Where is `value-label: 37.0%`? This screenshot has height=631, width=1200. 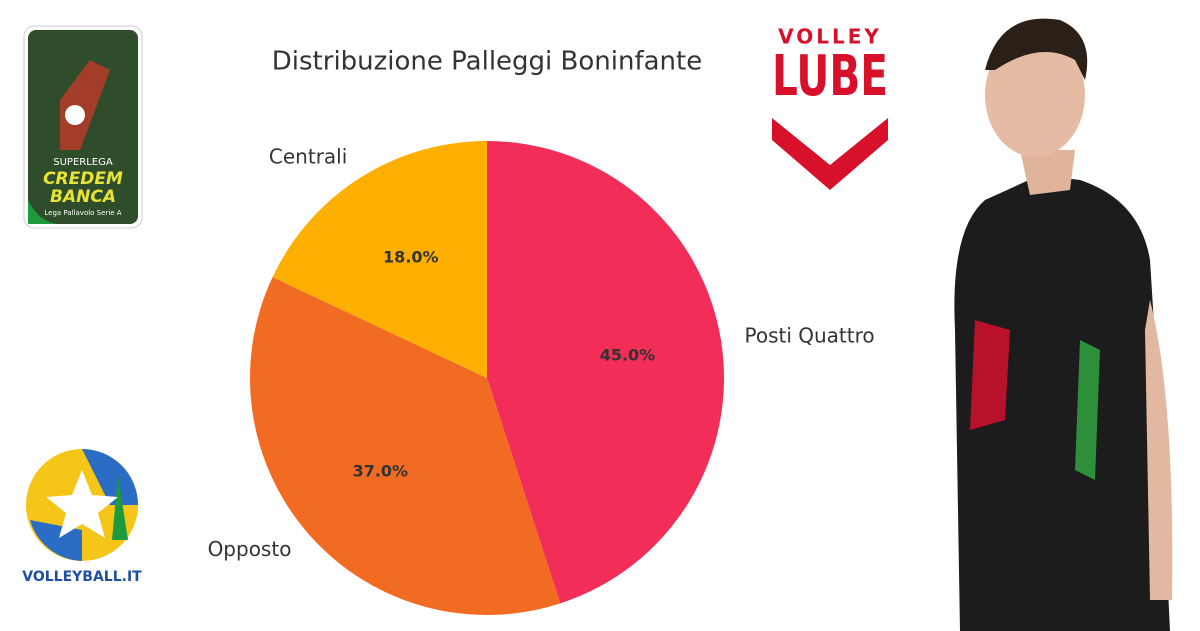
value-label: 37.0% is located at coordinates (381, 471).